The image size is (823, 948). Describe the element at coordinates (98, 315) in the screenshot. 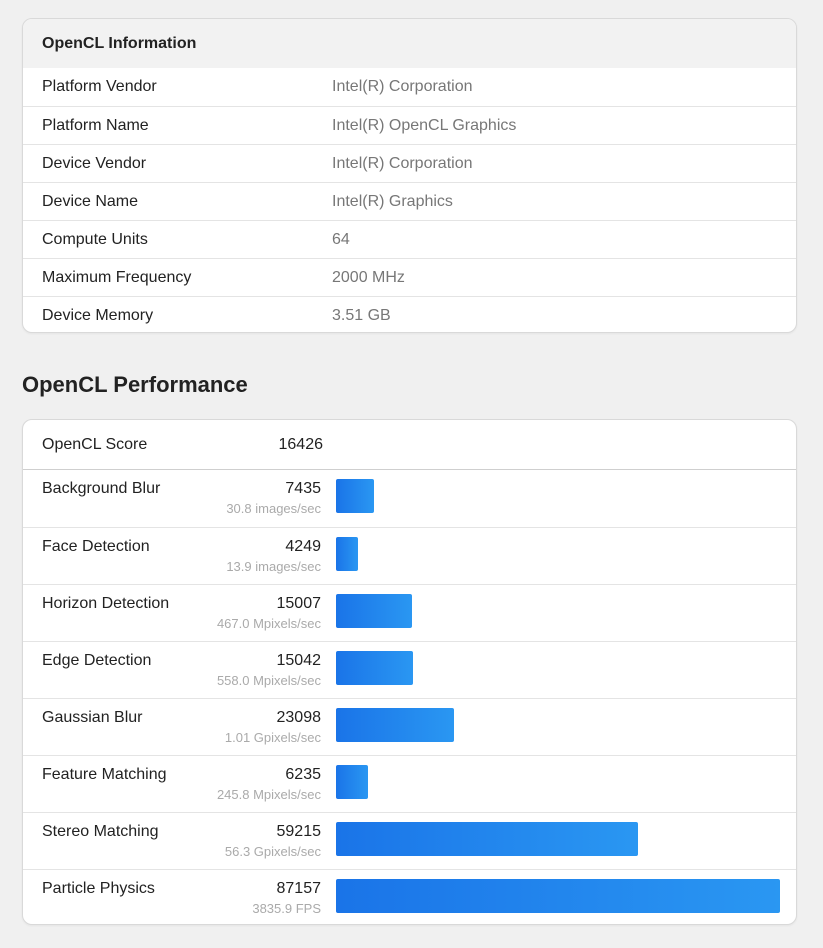

I see `info-label: Device Memory` at that location.